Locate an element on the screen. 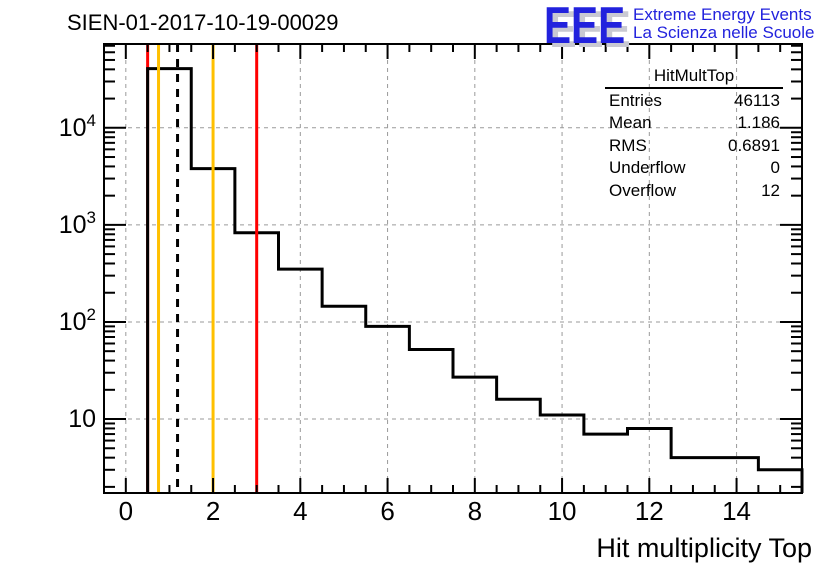 The image size is (836, 572). stats-value: 1.186 is located at coordinates (758, 123).